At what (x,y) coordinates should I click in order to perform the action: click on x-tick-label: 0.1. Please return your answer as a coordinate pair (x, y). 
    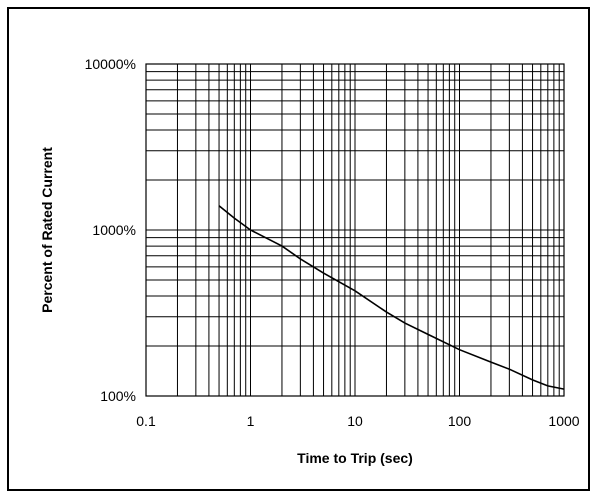
    Looking at the image, I should click on (146, 421).